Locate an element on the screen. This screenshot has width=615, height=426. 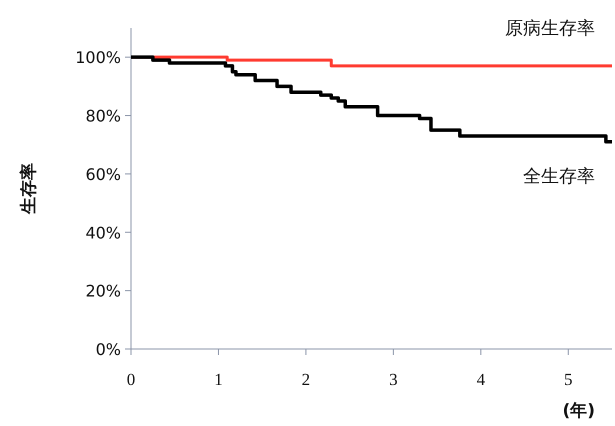
y-tick-label: 20% is located at coordinates (103, 291).